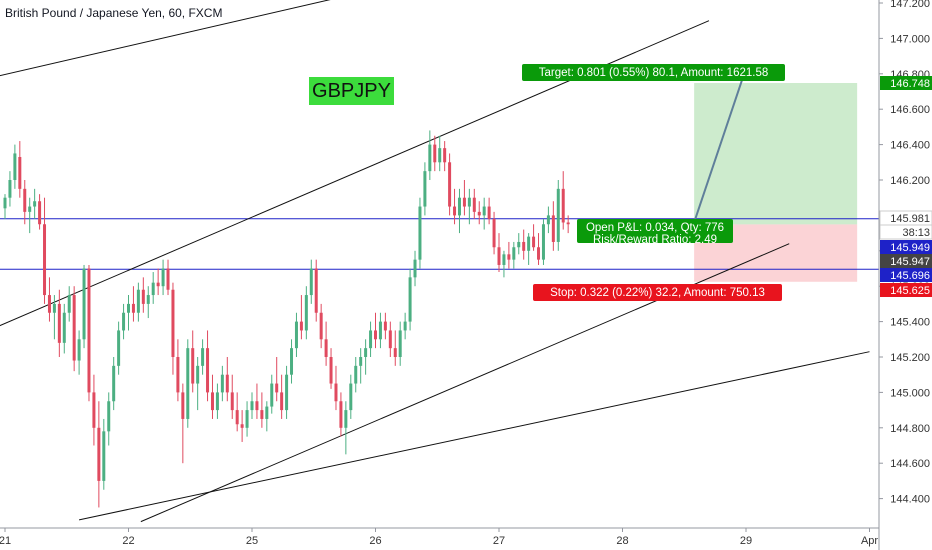 The width and height of the screenshot is (932, 550). What do you see at coordinates (128, 541) in the screenshot?
I see `time-tick-label-1: 22` at bounding box center [128, 541].